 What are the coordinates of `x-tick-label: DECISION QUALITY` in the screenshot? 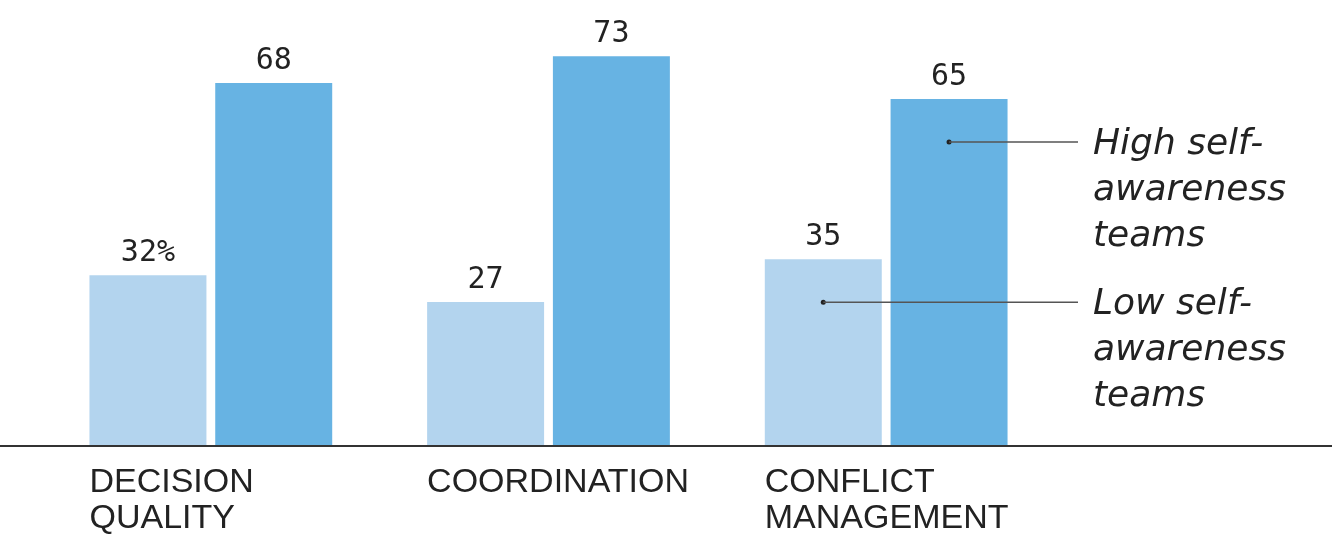 It's located at (171, 498).